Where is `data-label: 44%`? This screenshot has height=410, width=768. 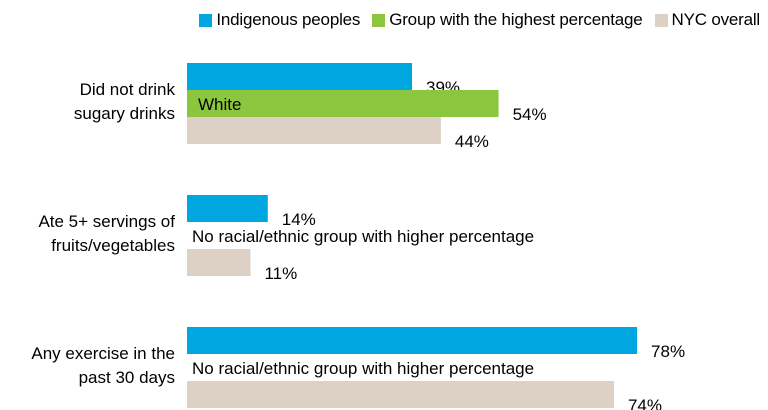
data-label: 44% is located at coordinates (472, 141).